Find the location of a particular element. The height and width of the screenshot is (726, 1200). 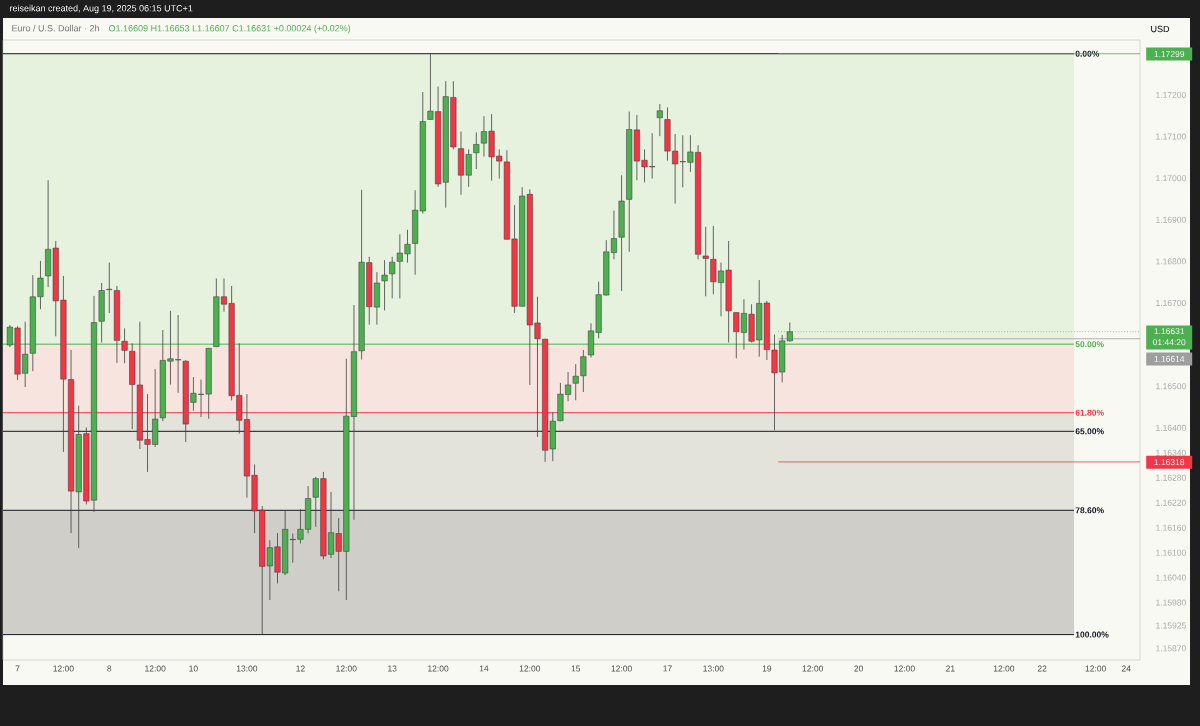

x-tick-label: 21 is located at coordinates (950, 668).